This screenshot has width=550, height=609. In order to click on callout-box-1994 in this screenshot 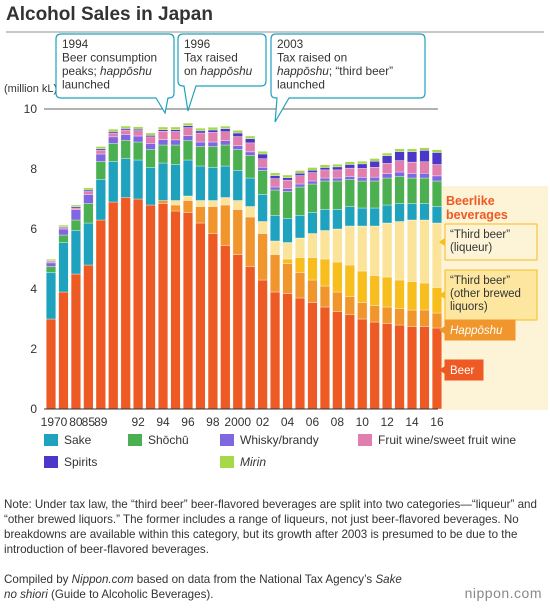, I will do `click(115, 74)`.